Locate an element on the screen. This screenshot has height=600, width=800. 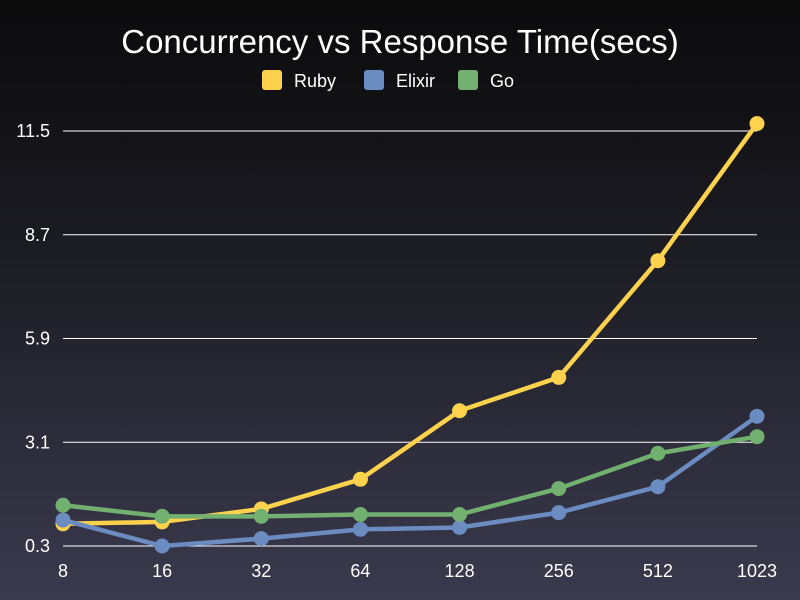
x-tick-label: 128 is located at coordinates (460, 571).